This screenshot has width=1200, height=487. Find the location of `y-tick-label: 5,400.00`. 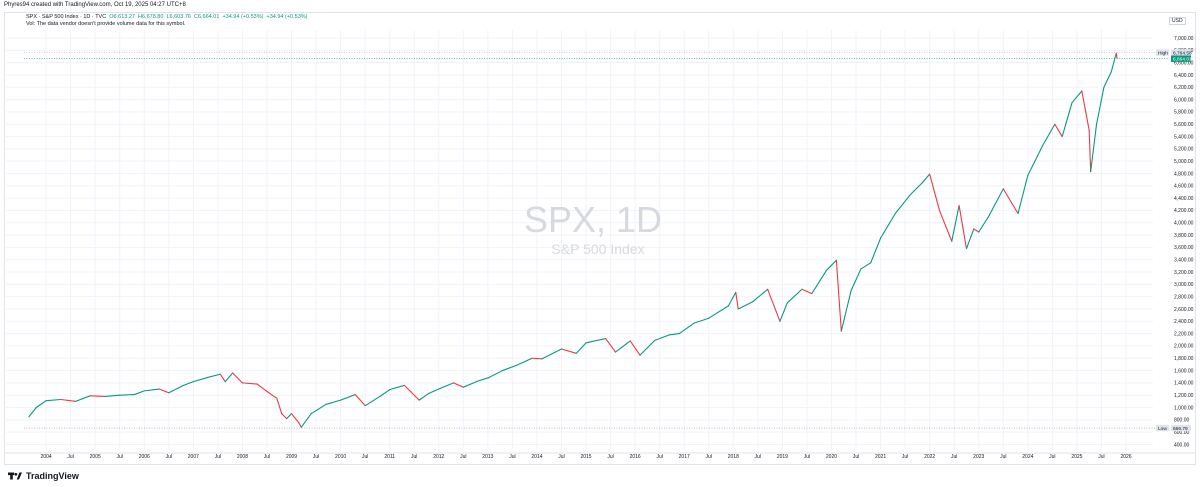

y-tick-label: 5,400.00 is located at coordinates (1184, 137).